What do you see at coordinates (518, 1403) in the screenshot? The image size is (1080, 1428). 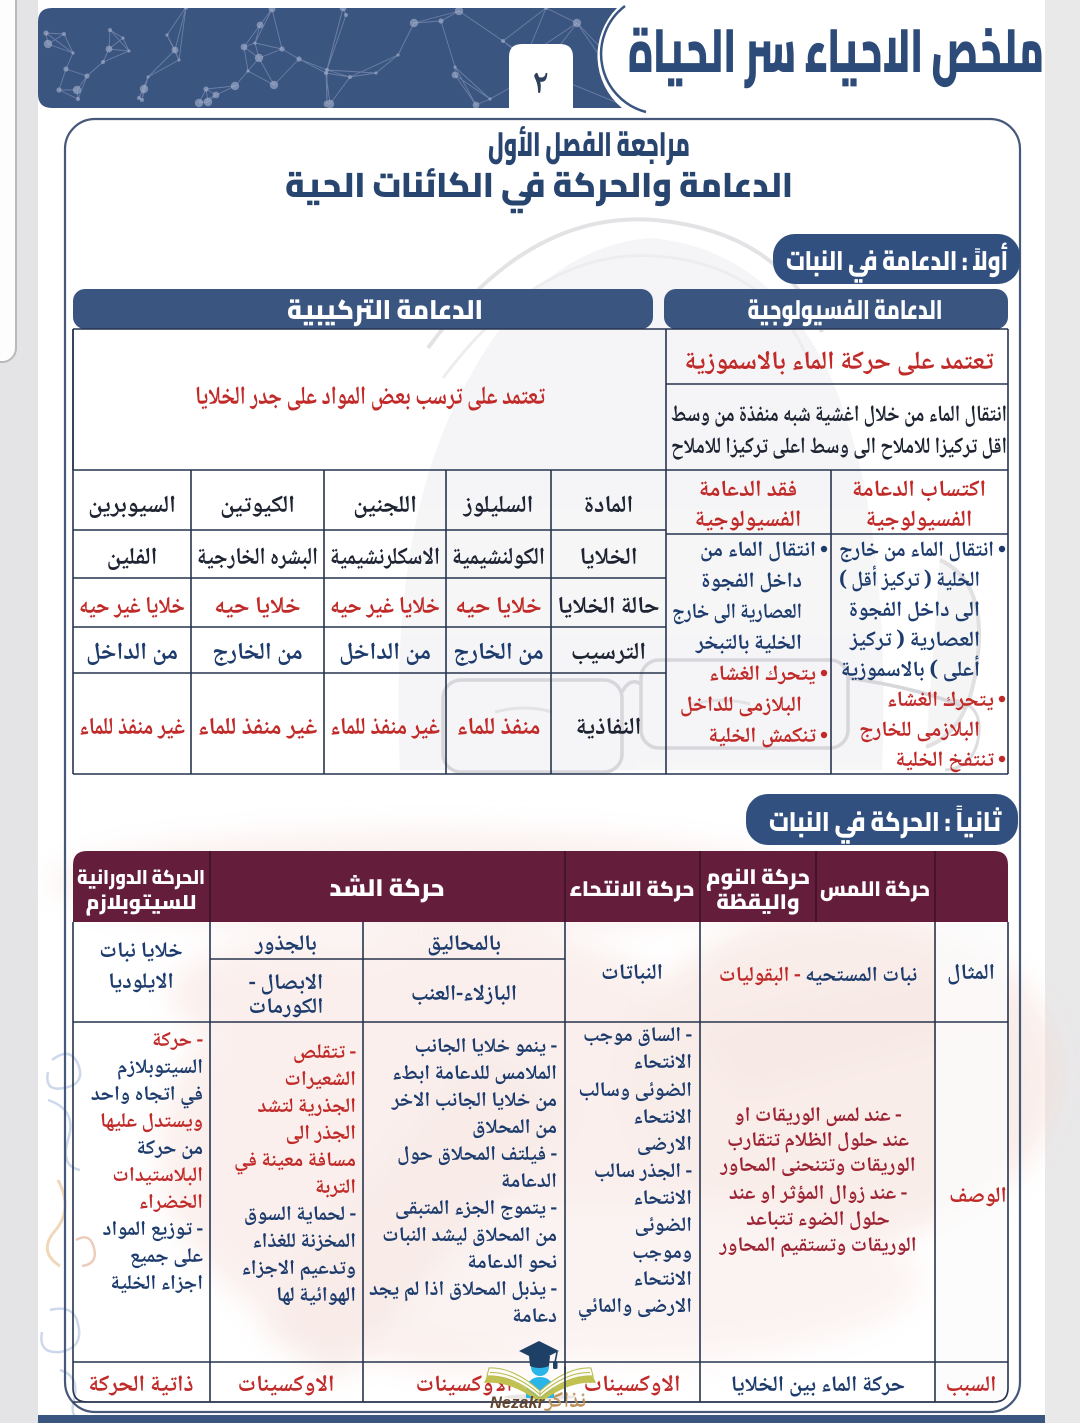 I see `svg-text: Nezakr` at bounding box center [518, 1403].